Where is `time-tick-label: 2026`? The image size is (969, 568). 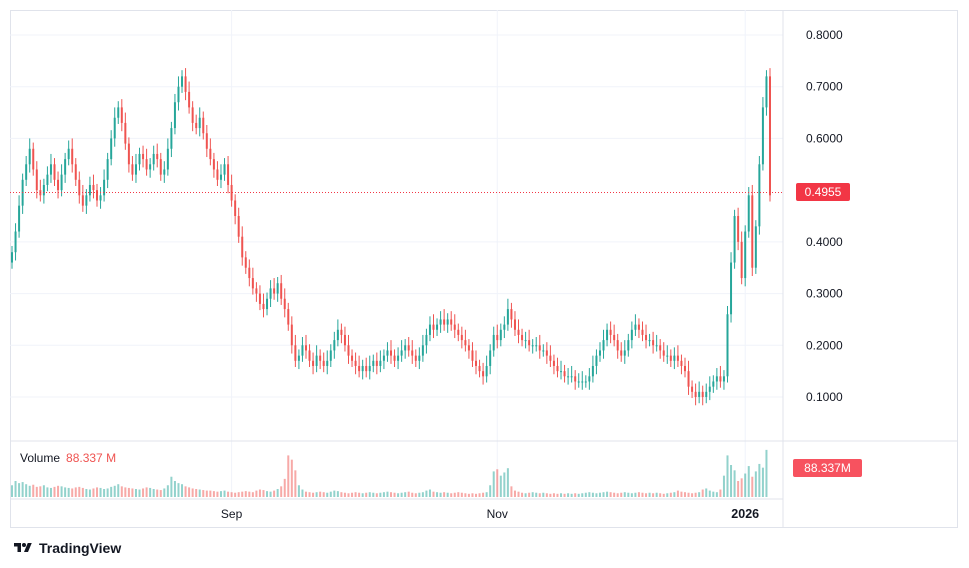
time-tick-label: 2026 is located at coordinates (745, 514).